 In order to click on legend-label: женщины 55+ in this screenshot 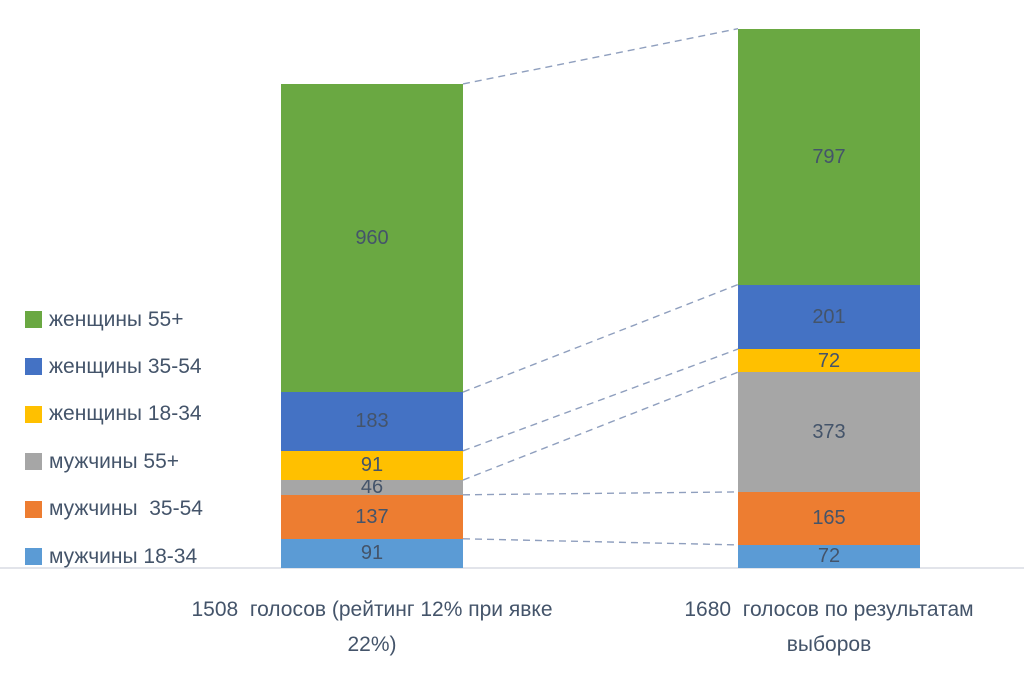, I will do `click(116, 319)`.